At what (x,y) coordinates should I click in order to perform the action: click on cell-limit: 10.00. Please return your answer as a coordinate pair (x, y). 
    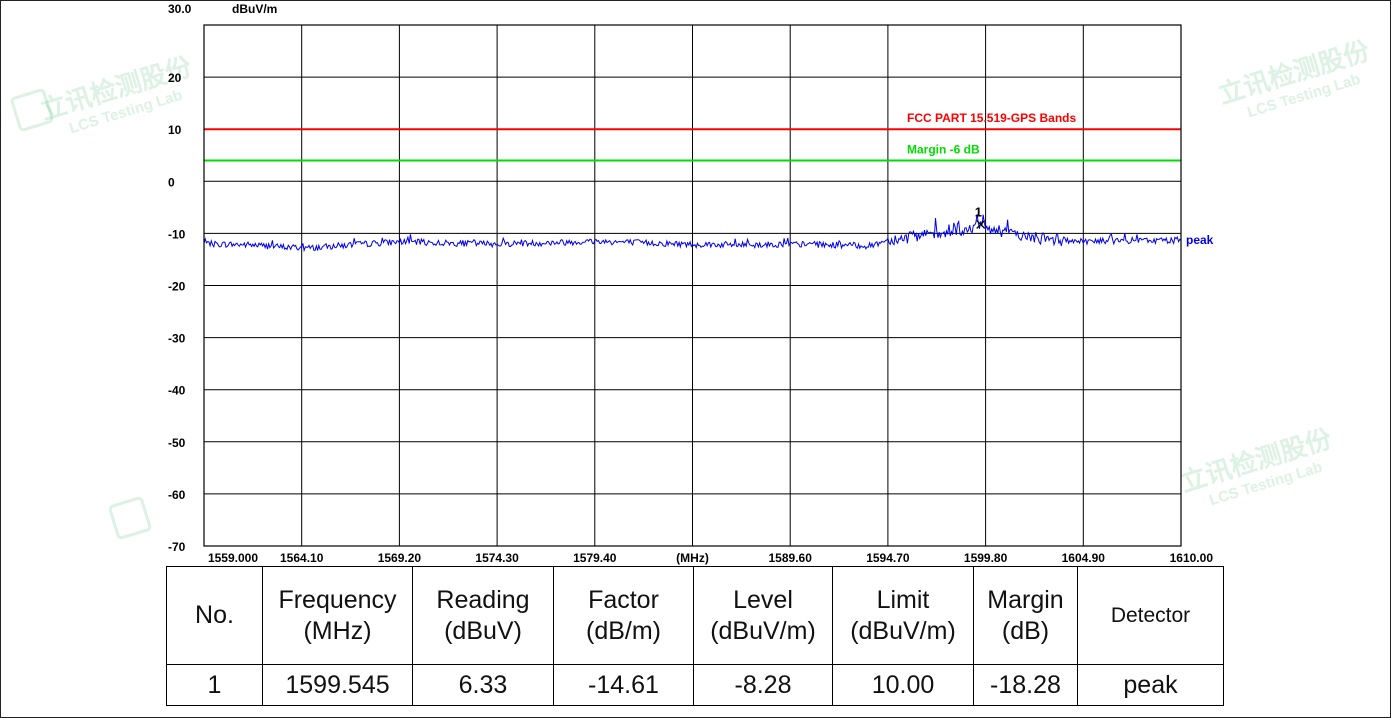
    Looking at the image, I should click on (903, 685).